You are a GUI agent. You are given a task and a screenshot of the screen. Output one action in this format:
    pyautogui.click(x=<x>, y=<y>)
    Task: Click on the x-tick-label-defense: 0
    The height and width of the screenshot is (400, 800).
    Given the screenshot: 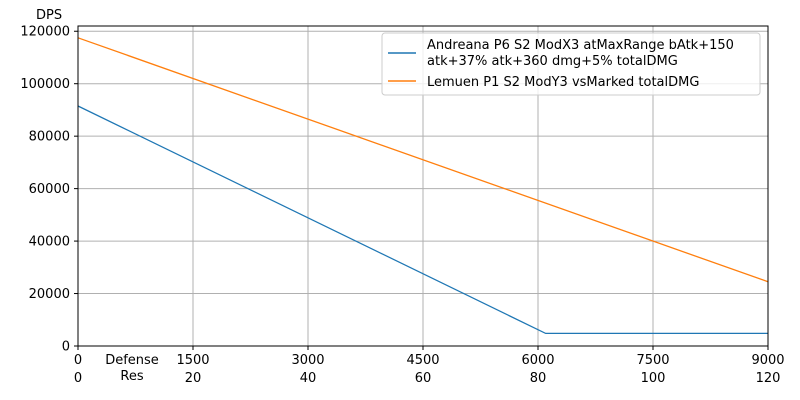 What is the action you would take?
    pyautogui.click(x=78, y=360)
    